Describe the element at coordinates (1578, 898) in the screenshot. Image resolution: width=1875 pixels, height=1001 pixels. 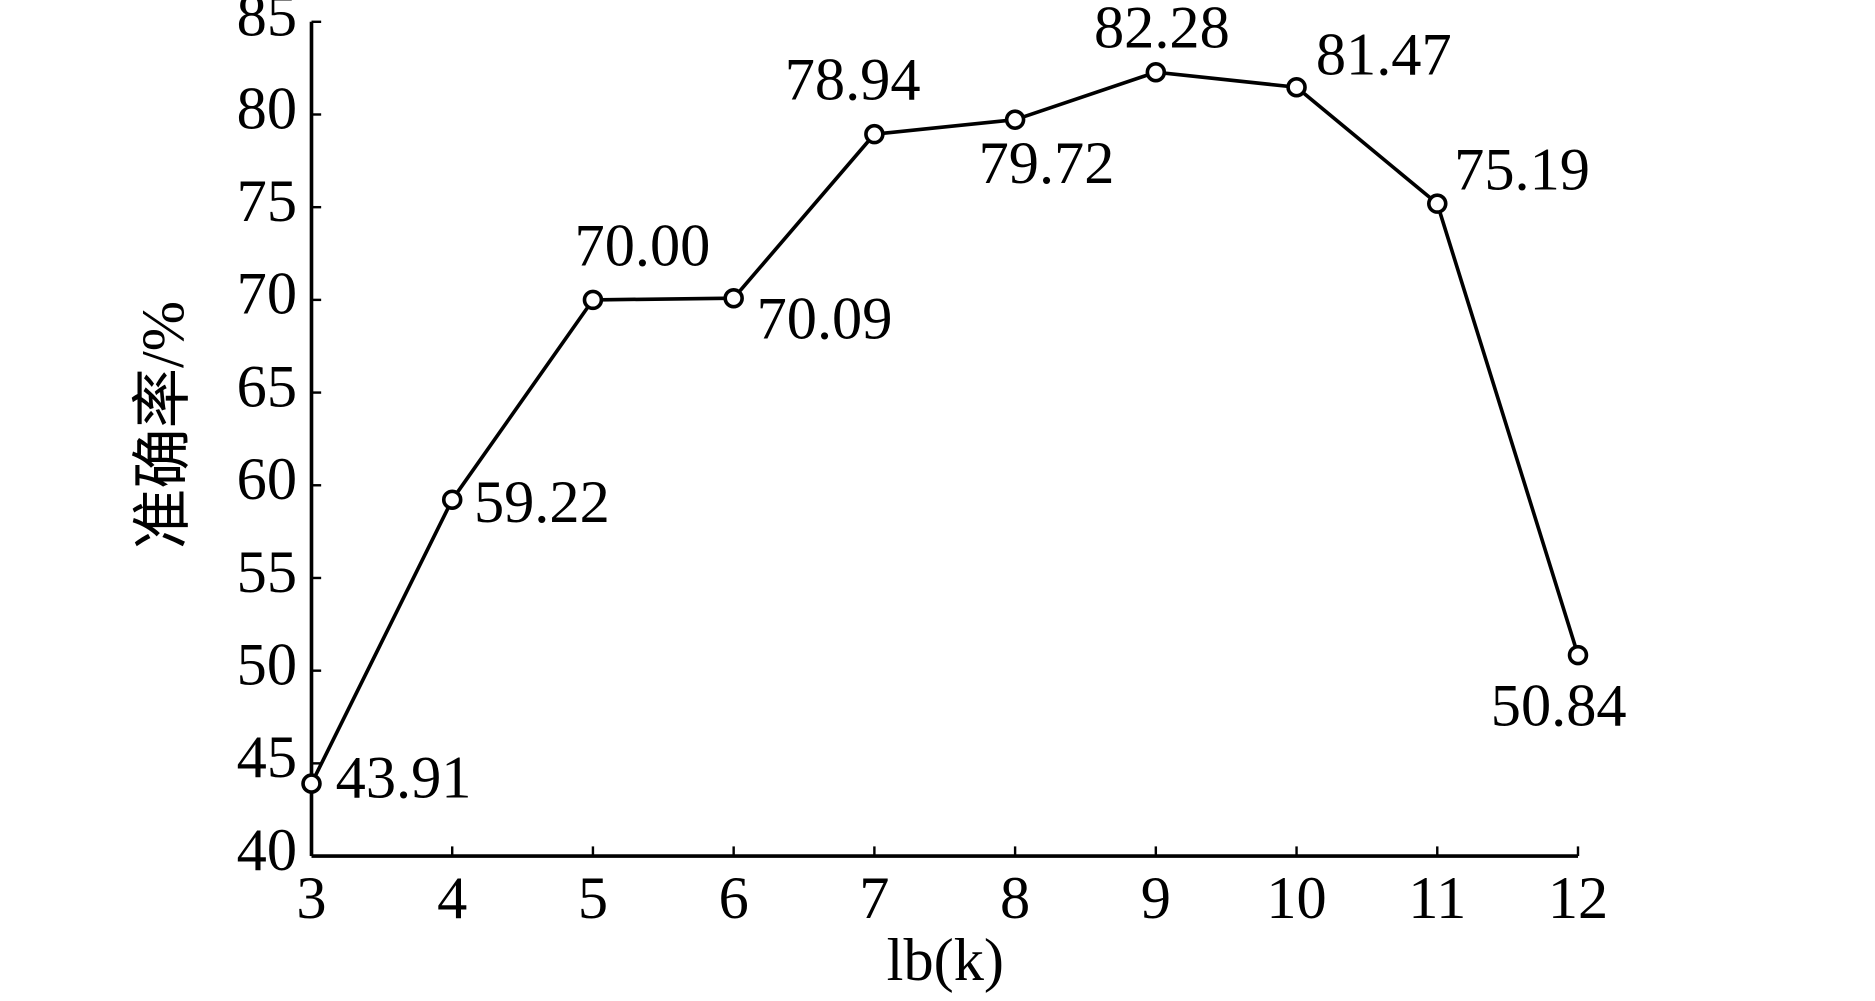
I see `x-tick-label: 12` at that location.